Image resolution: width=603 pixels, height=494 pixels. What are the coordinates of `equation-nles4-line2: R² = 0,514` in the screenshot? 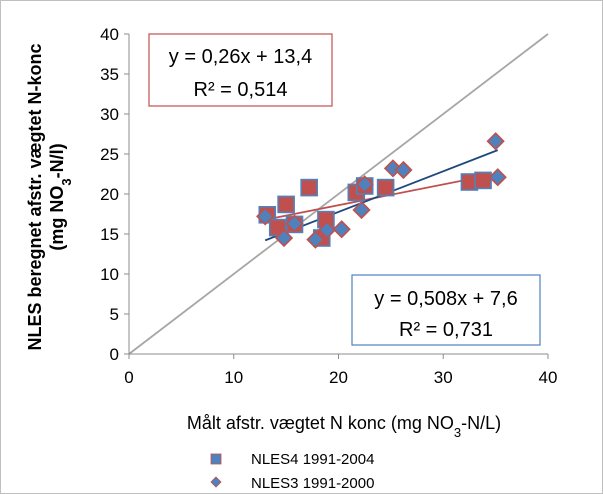 It's located at (241, 90).